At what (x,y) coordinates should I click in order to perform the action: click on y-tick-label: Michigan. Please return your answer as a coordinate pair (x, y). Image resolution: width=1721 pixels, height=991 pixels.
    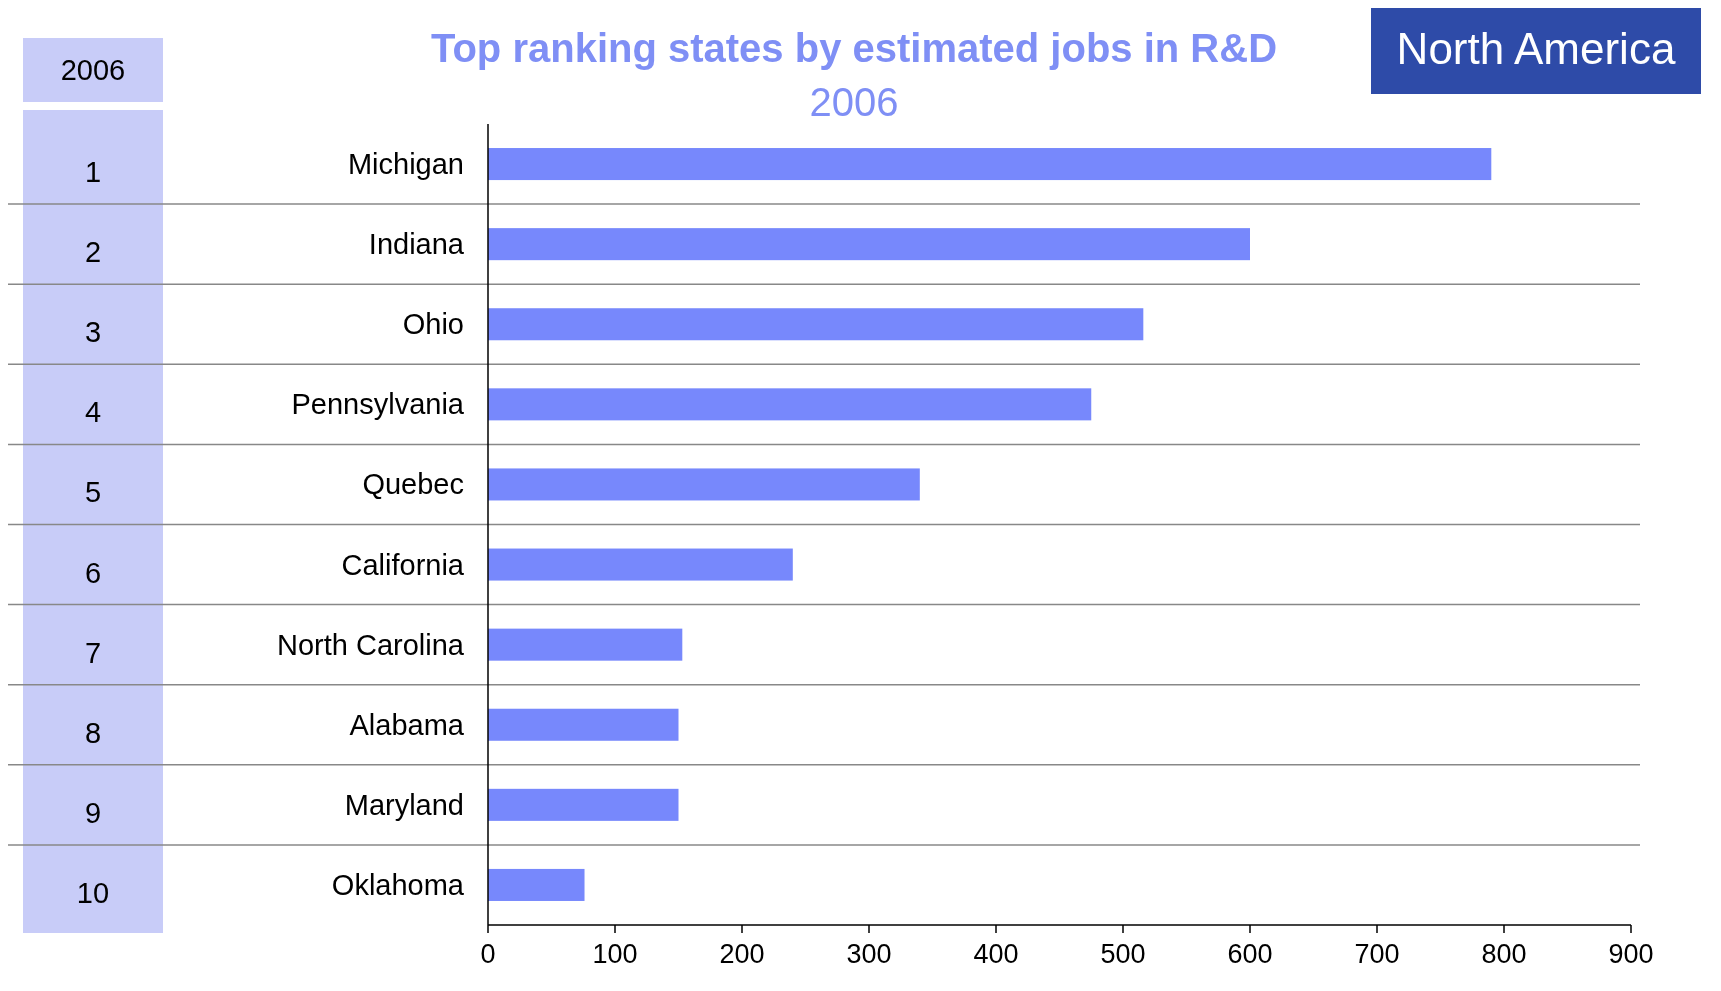
    Looking at the image, I should click on (405, 164).